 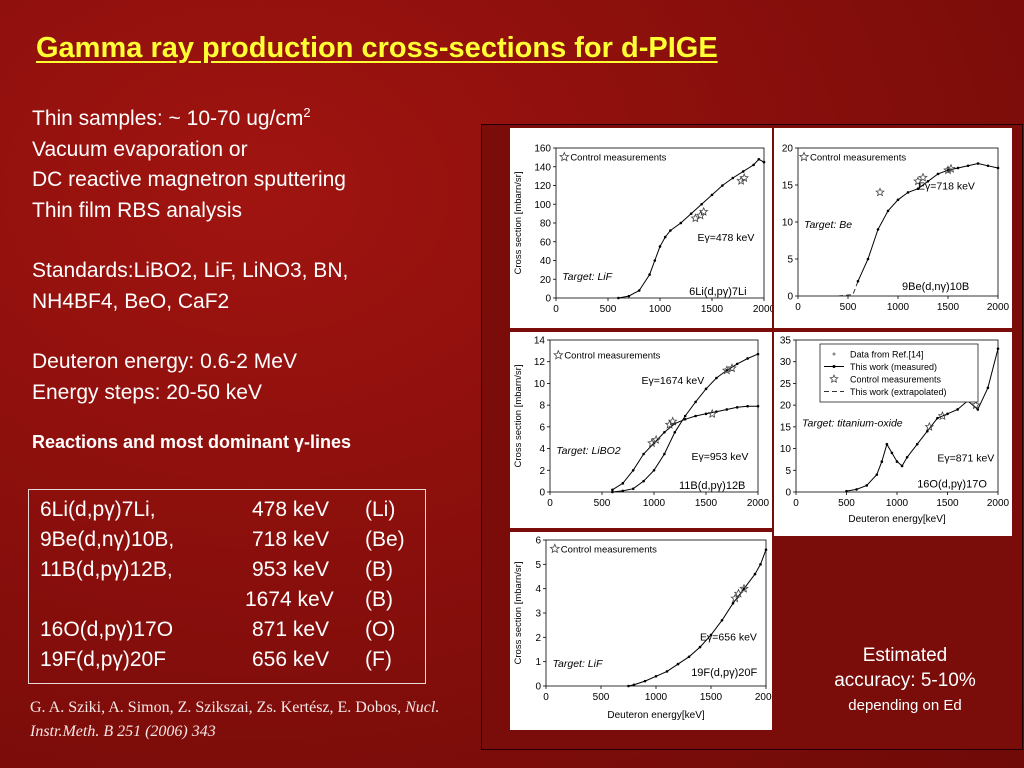 I want to click on reaction-energy: 1674 keV, so click(x=289, y=599).